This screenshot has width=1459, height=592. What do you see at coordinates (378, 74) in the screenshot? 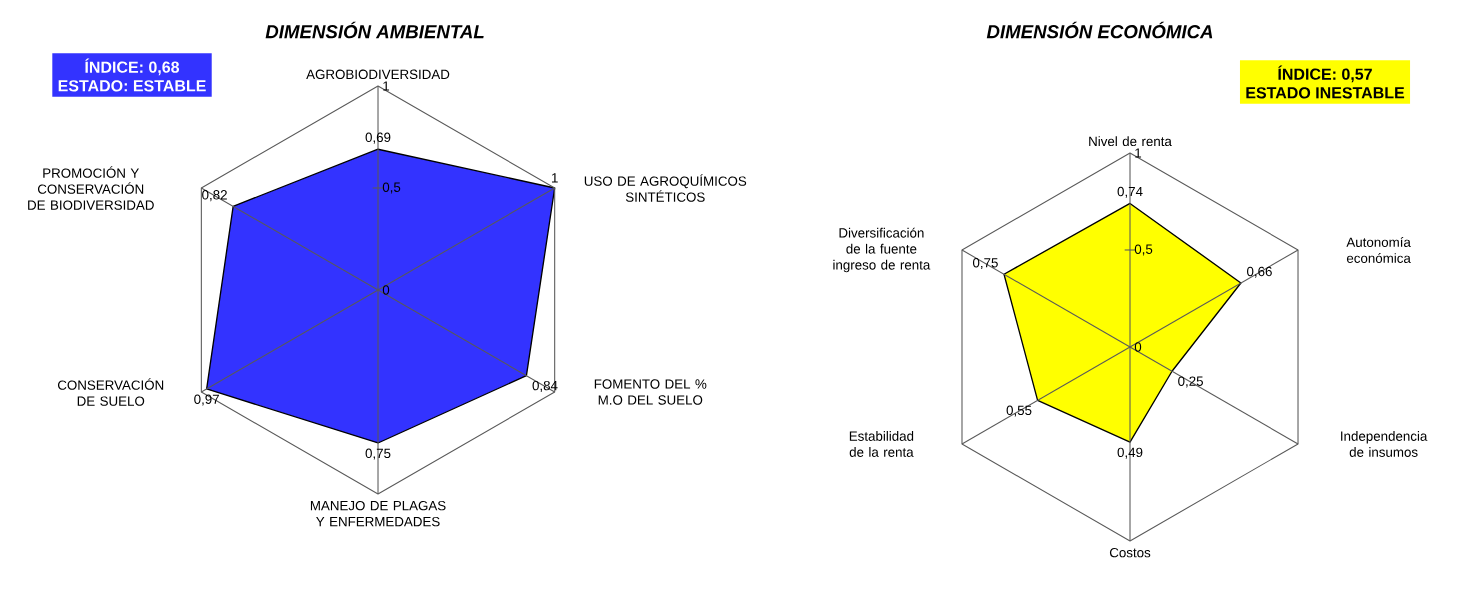
I see `spoke-label: AGROBIODIVERSIDAD` at bounding box center [378, 74].